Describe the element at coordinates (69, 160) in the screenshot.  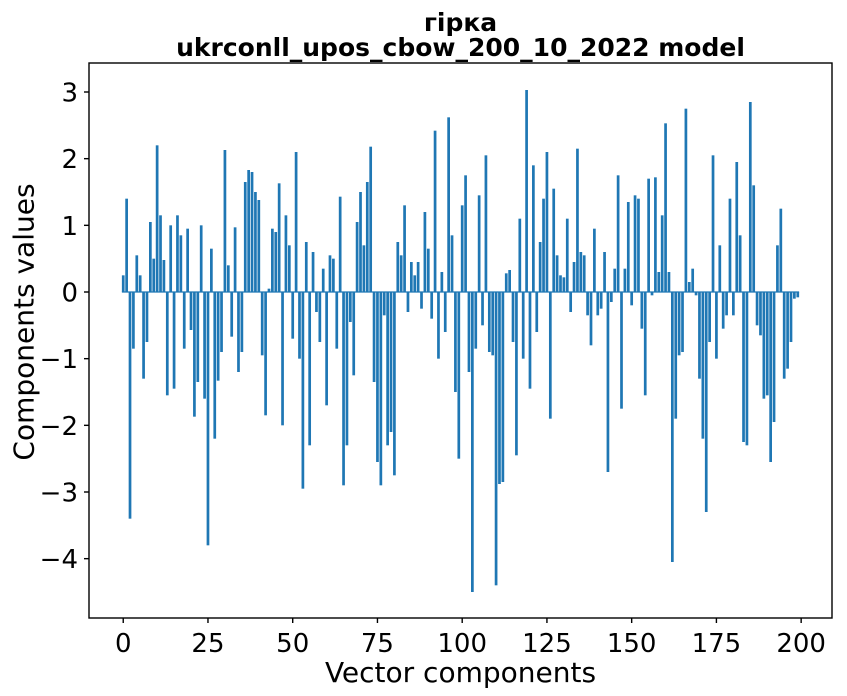
I see `y-tick-label: 2` at that location.